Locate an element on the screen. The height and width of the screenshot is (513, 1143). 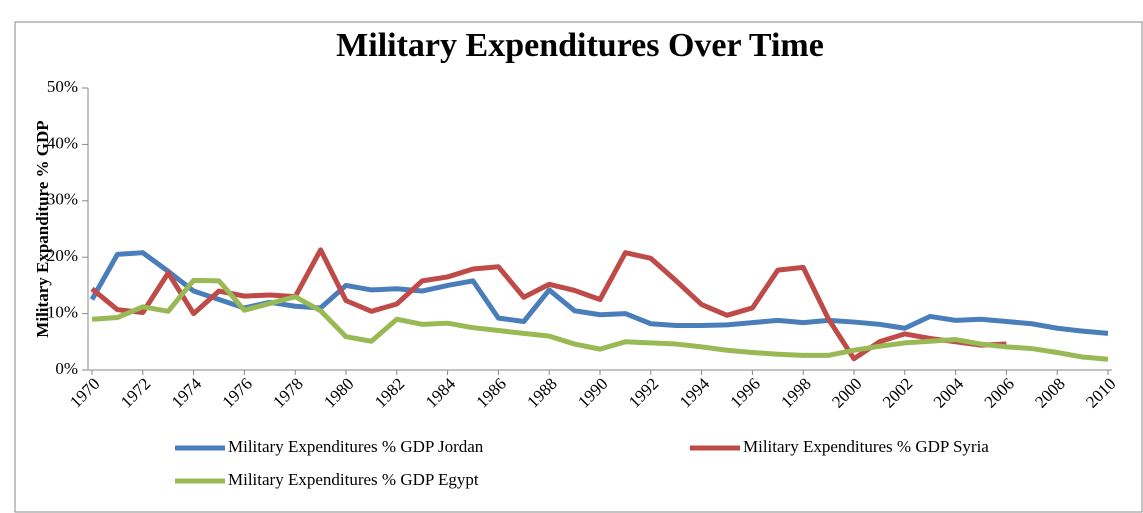
legend-label: Military Expenditures % GDP Egypt is located at coordinates (353, 479).